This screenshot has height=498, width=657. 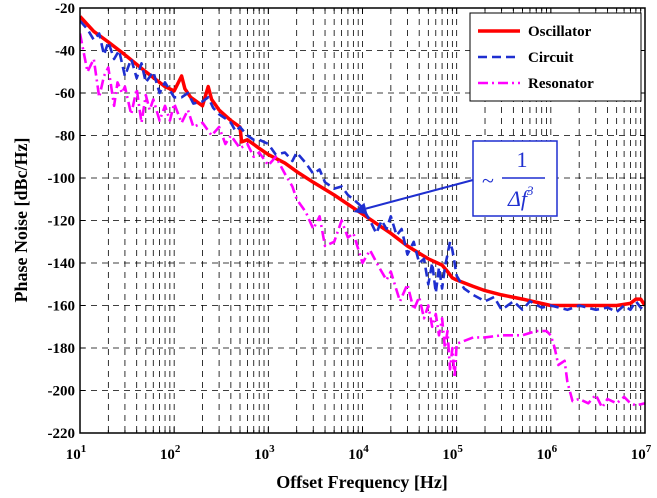 I want to click on y-tick-label: -120, so click(x=62, y=222).